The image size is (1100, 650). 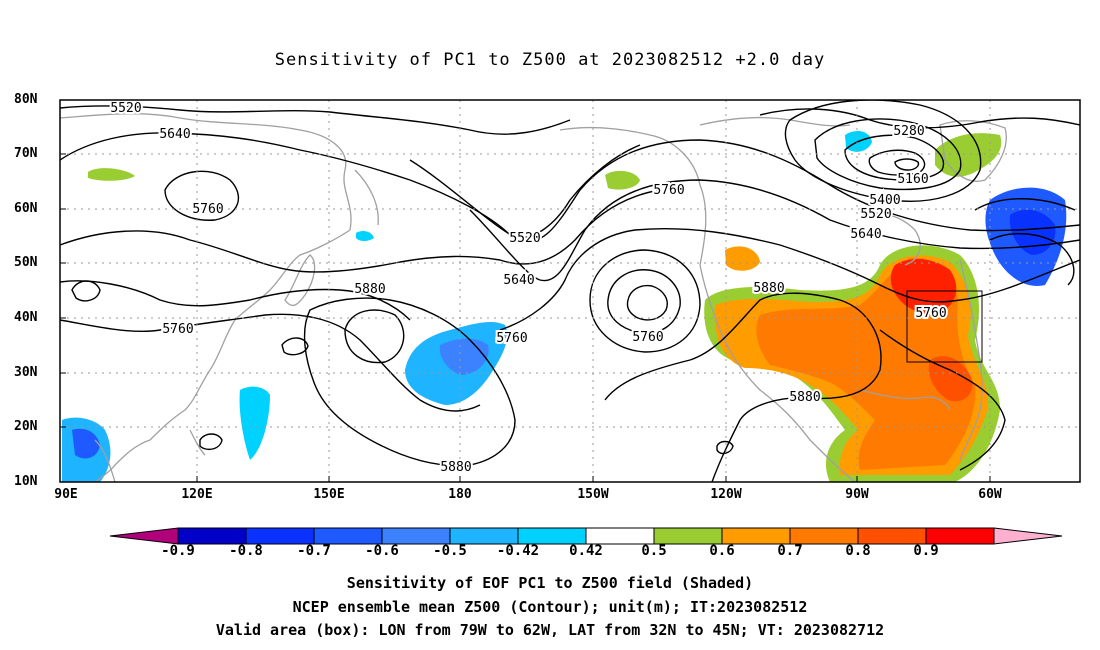 I want to click on colorbar-label: 0.8, so click(x=858, y=551).